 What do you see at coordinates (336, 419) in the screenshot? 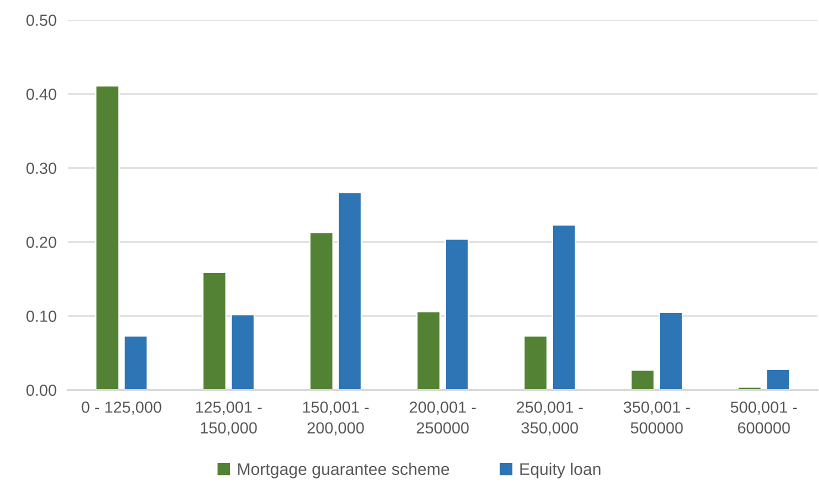
I see `x-tick-label: 150,001 - 200,000` at bounding box center [336, 419].